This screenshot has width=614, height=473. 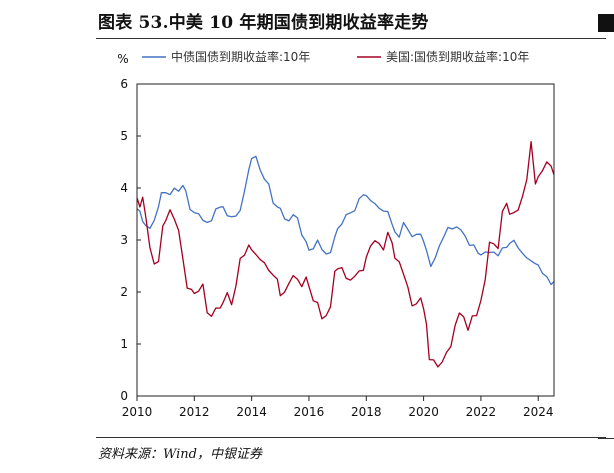 What do you see at coordinates (124, 344) in the screenshot?
I see `y-tick-label: 1` at bounding box center [124, 344].